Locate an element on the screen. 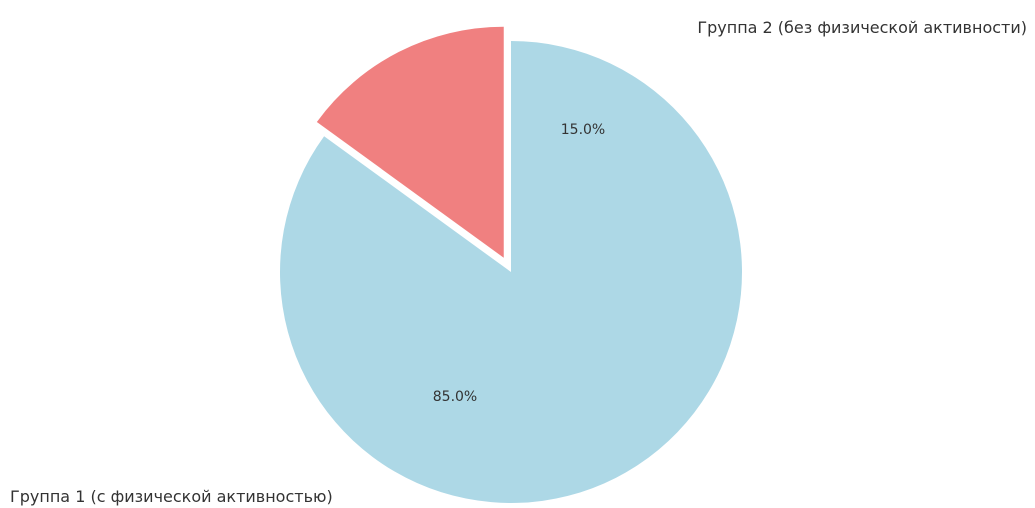 Image resolution: width=1035 pixels, height=508 pixels. slice-label-group-2: Группа 2 (без физической активности) is located at coordinates (862, 27).